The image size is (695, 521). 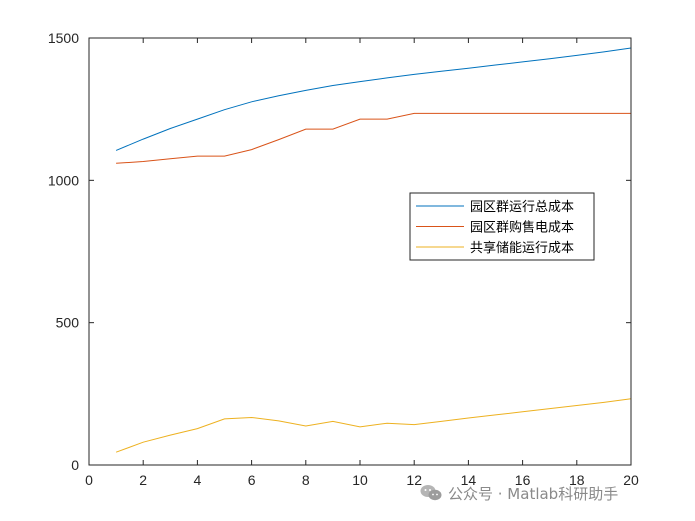 What do you see at coordinates (631, 480) in the screenshot?
I see `x-tick-label: 20` at bounding box center [631, 480].